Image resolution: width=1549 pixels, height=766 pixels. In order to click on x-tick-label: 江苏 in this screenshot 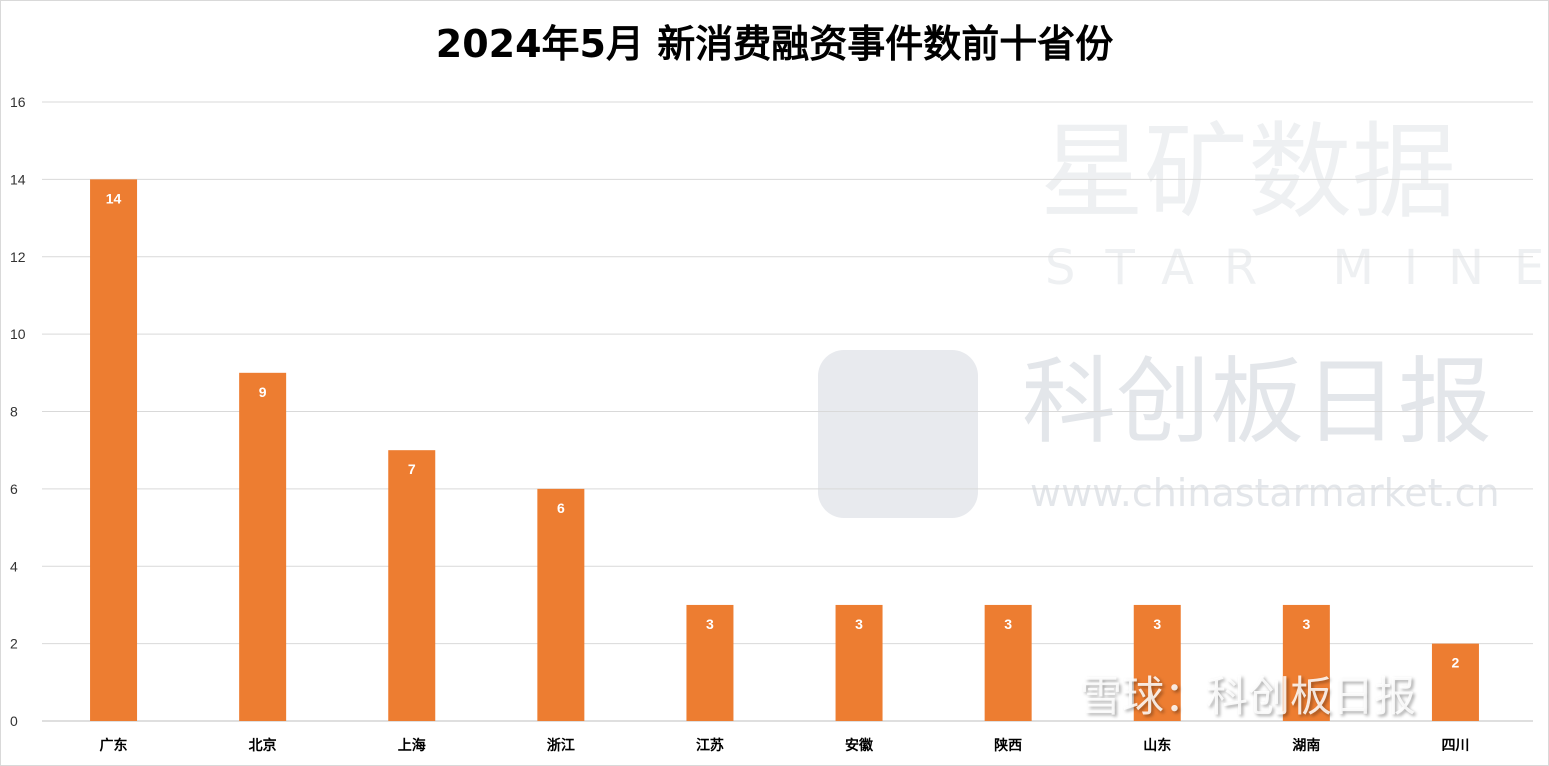, I will do `click(710, 745)`.